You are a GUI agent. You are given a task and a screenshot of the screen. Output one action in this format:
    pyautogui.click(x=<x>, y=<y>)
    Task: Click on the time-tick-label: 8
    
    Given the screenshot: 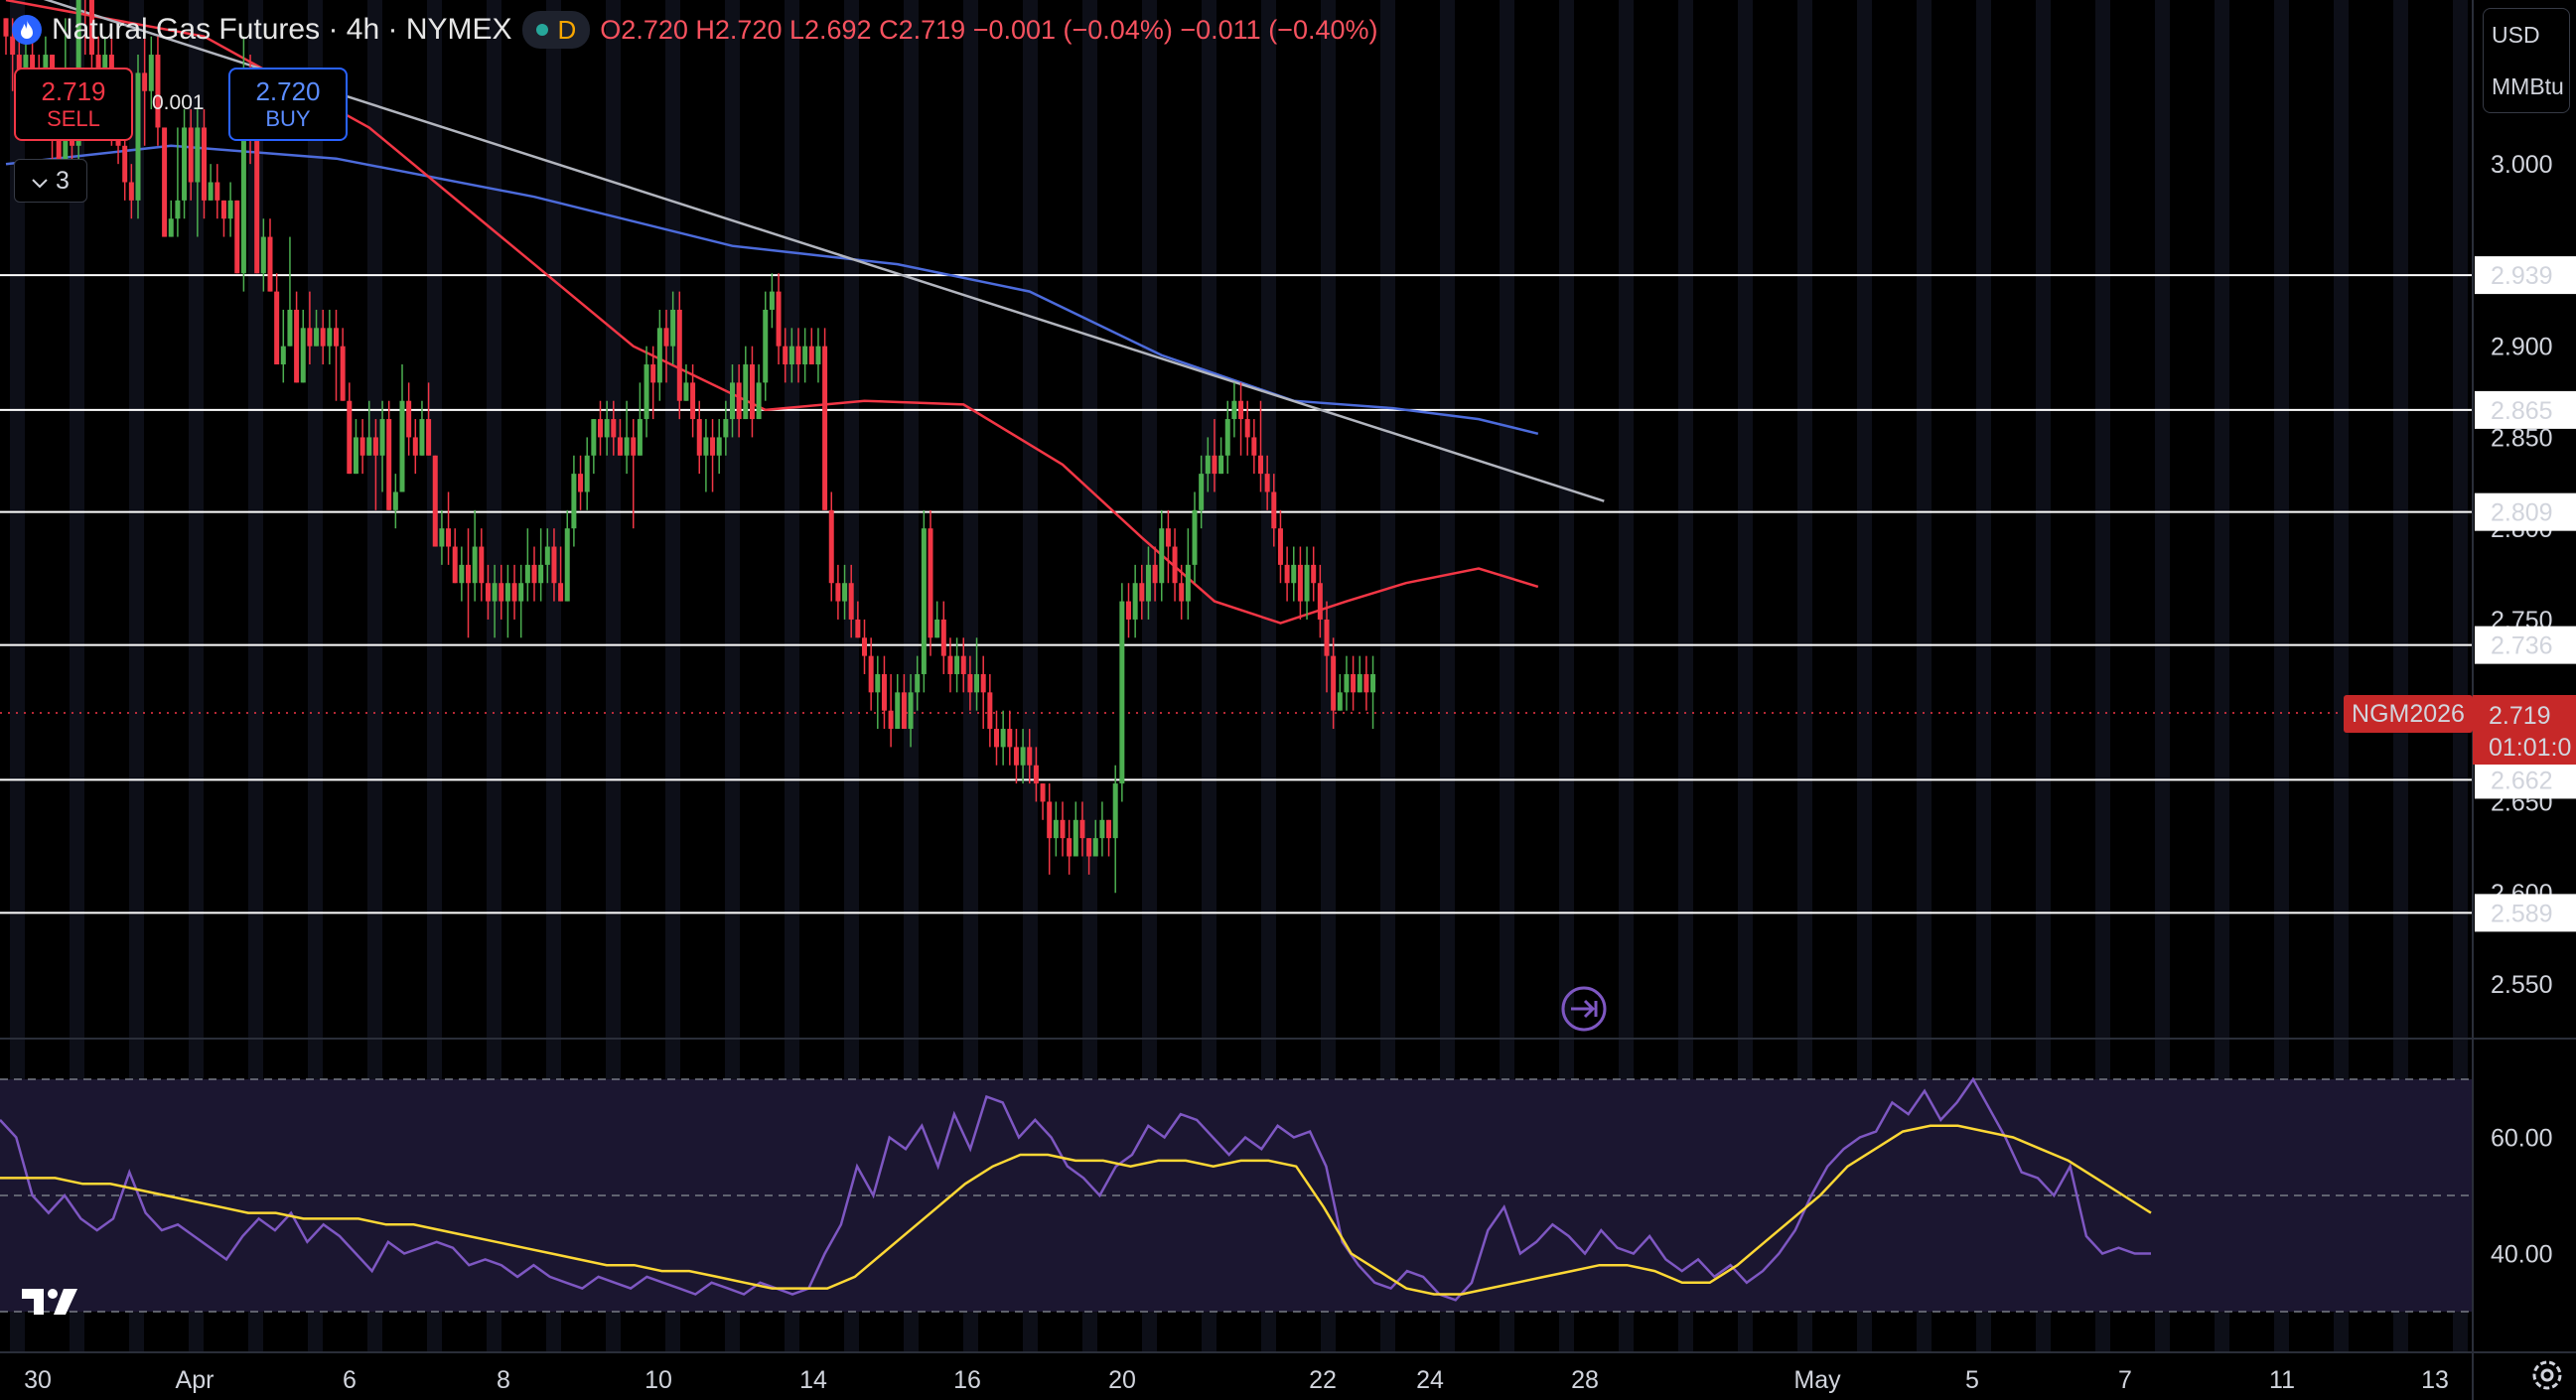 What is the action you would take?
    pyautogui.click(x=503, y=1380)
    